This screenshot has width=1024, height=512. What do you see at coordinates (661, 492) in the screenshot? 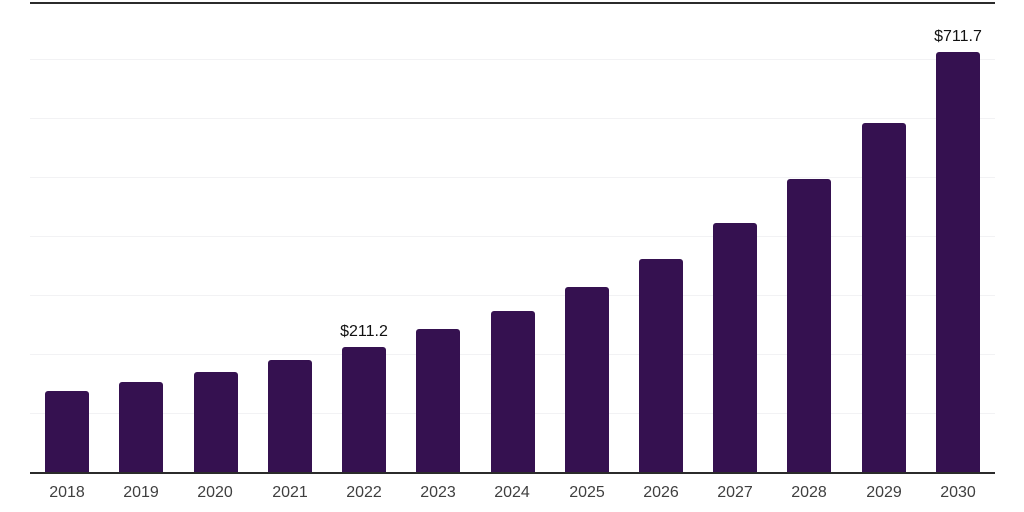
I see `x-tick-label-2026: 2026` at bounding box center [661, 492].